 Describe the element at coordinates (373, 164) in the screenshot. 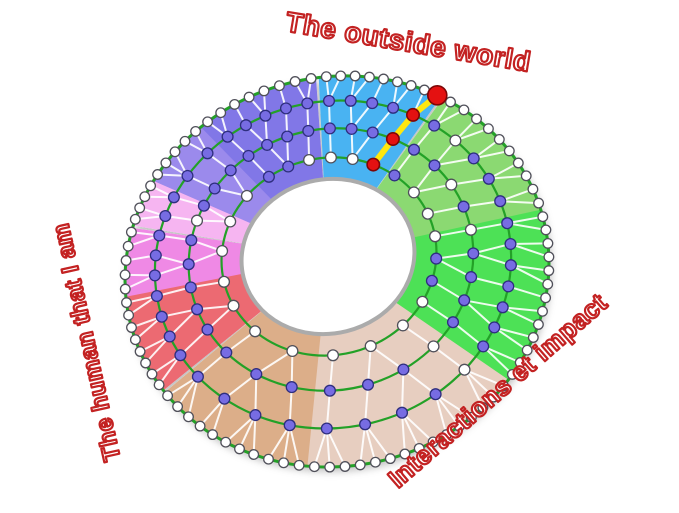

I see `highlight-node-r4` at that location.